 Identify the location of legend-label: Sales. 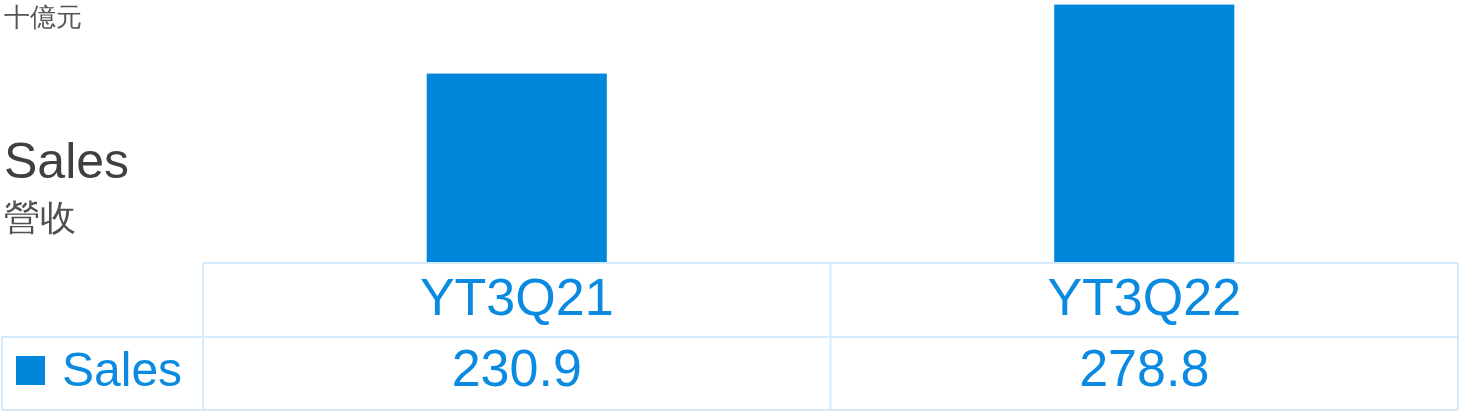
(122, 369).